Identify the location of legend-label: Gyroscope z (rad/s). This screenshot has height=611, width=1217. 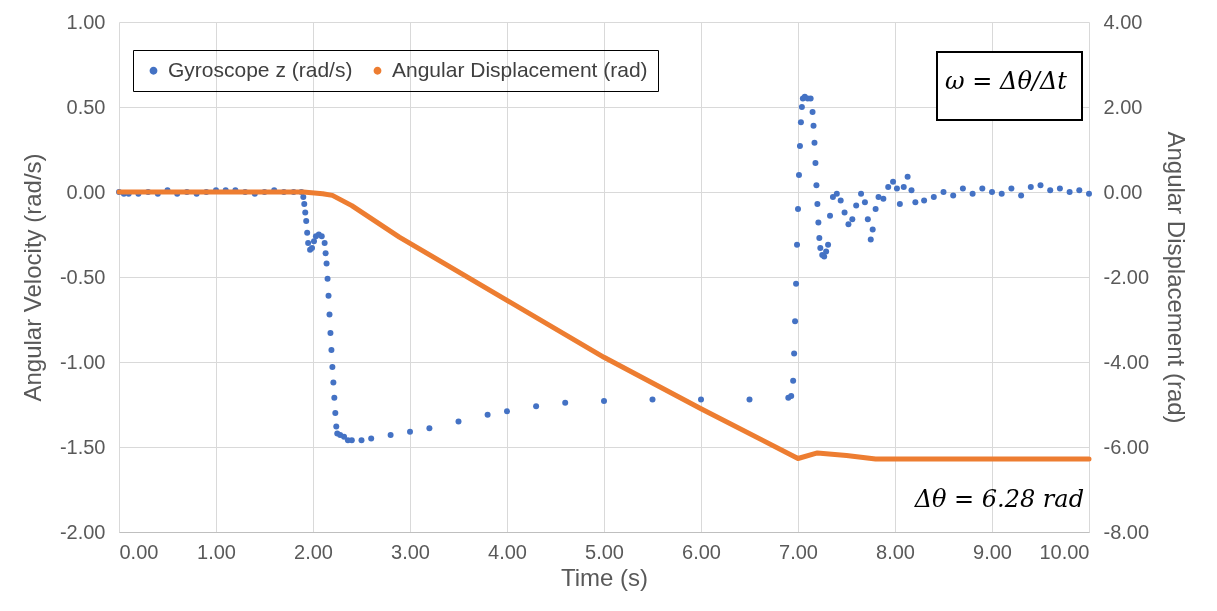
(260, 69).